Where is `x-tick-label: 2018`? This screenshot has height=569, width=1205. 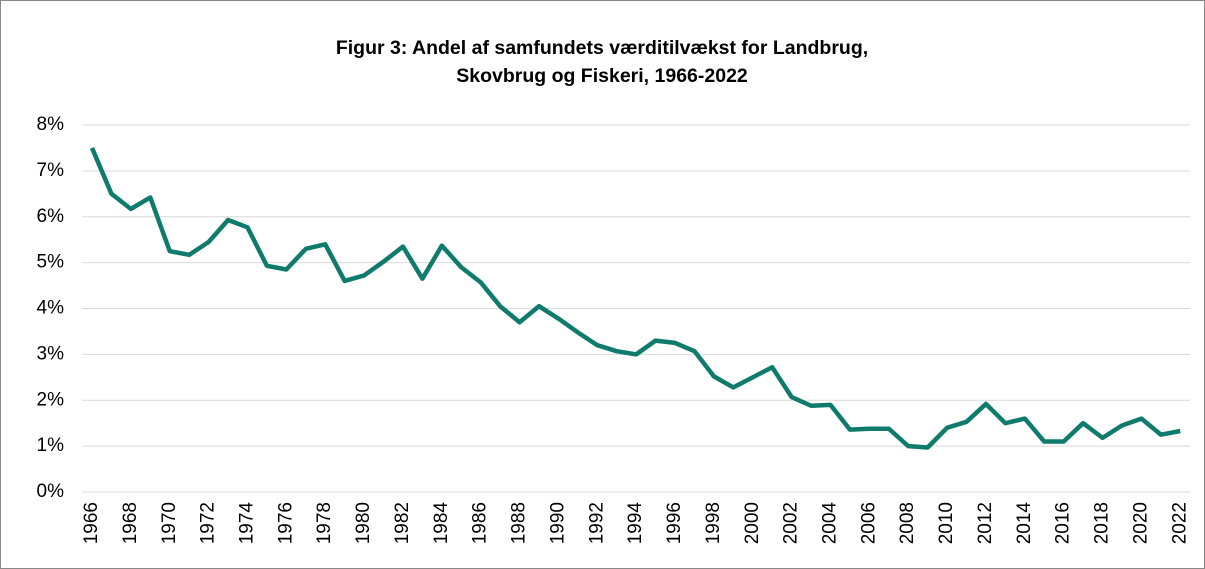
x-tick-label: 2018 is located at coordinates (1102, 523).